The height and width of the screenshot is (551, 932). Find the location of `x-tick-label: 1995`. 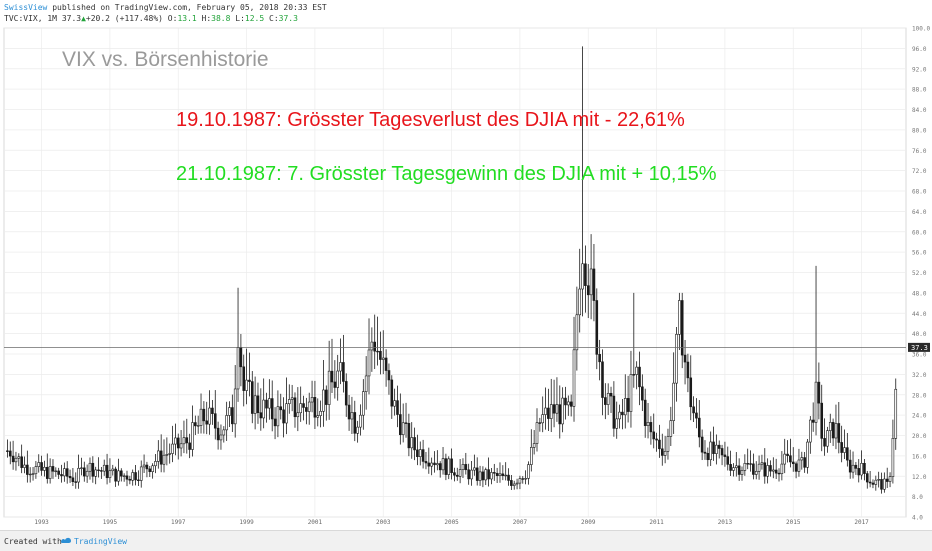

x-tick-label: 1995 is located at coordinates (110, 522).